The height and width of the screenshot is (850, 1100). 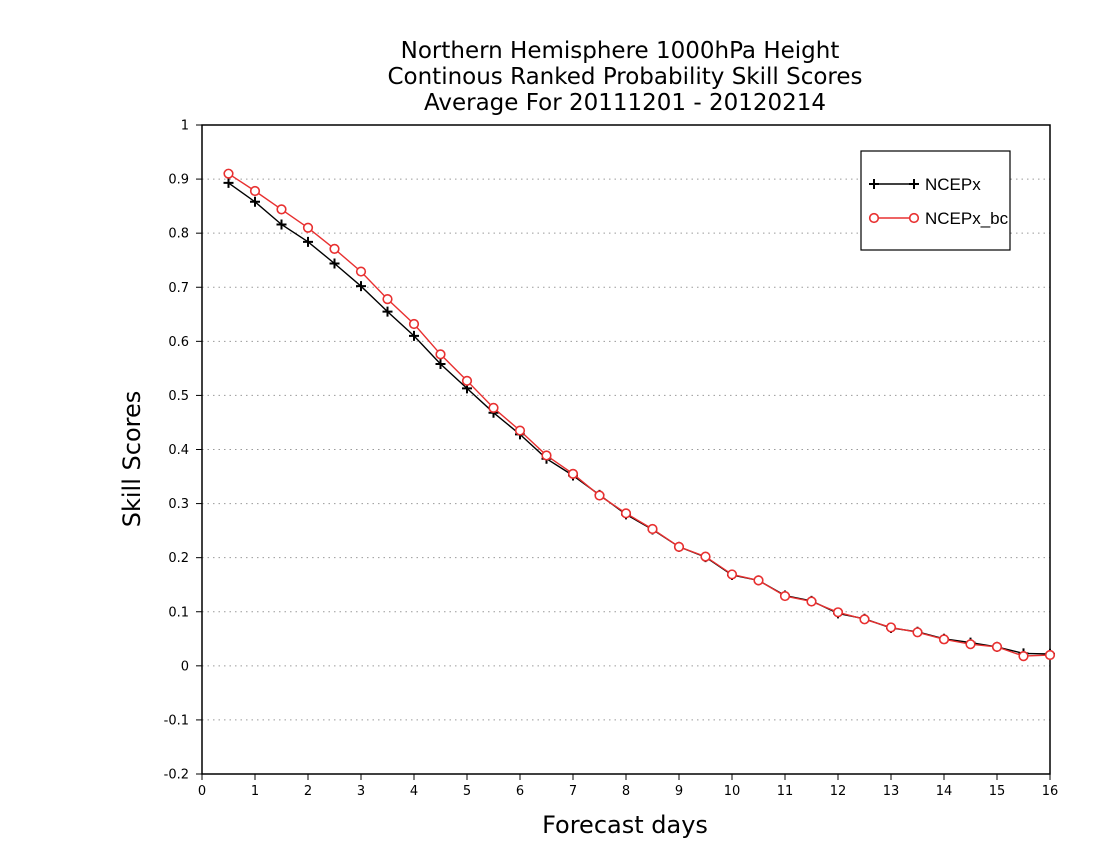 What do you see at coordinates (625, 825) in the screenshot?
I see `x-axis-label: Forecast days` at bounding box center [625, 825].